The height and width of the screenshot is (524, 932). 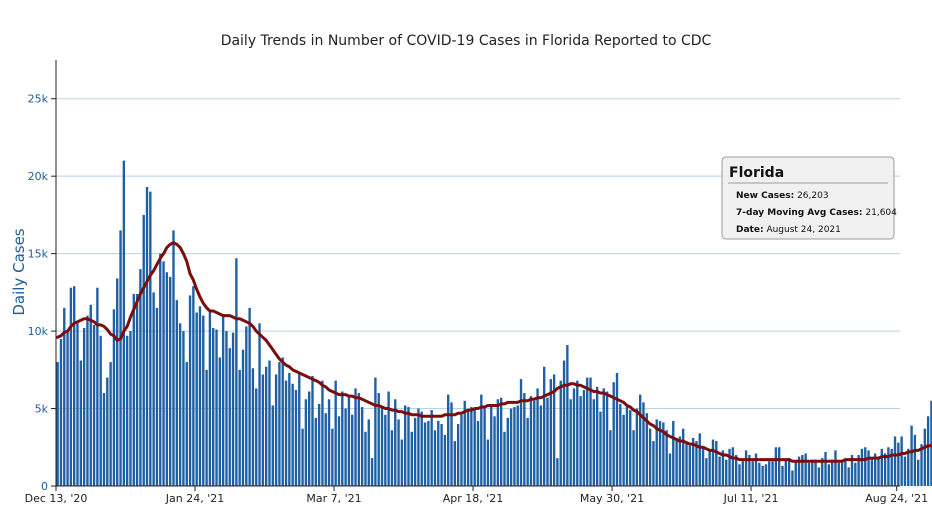 What do you see at coordinates (751, 498) in the screenshot?
I see `x-tick-label: Jul 11, '21` at bounding box center [751, 498].